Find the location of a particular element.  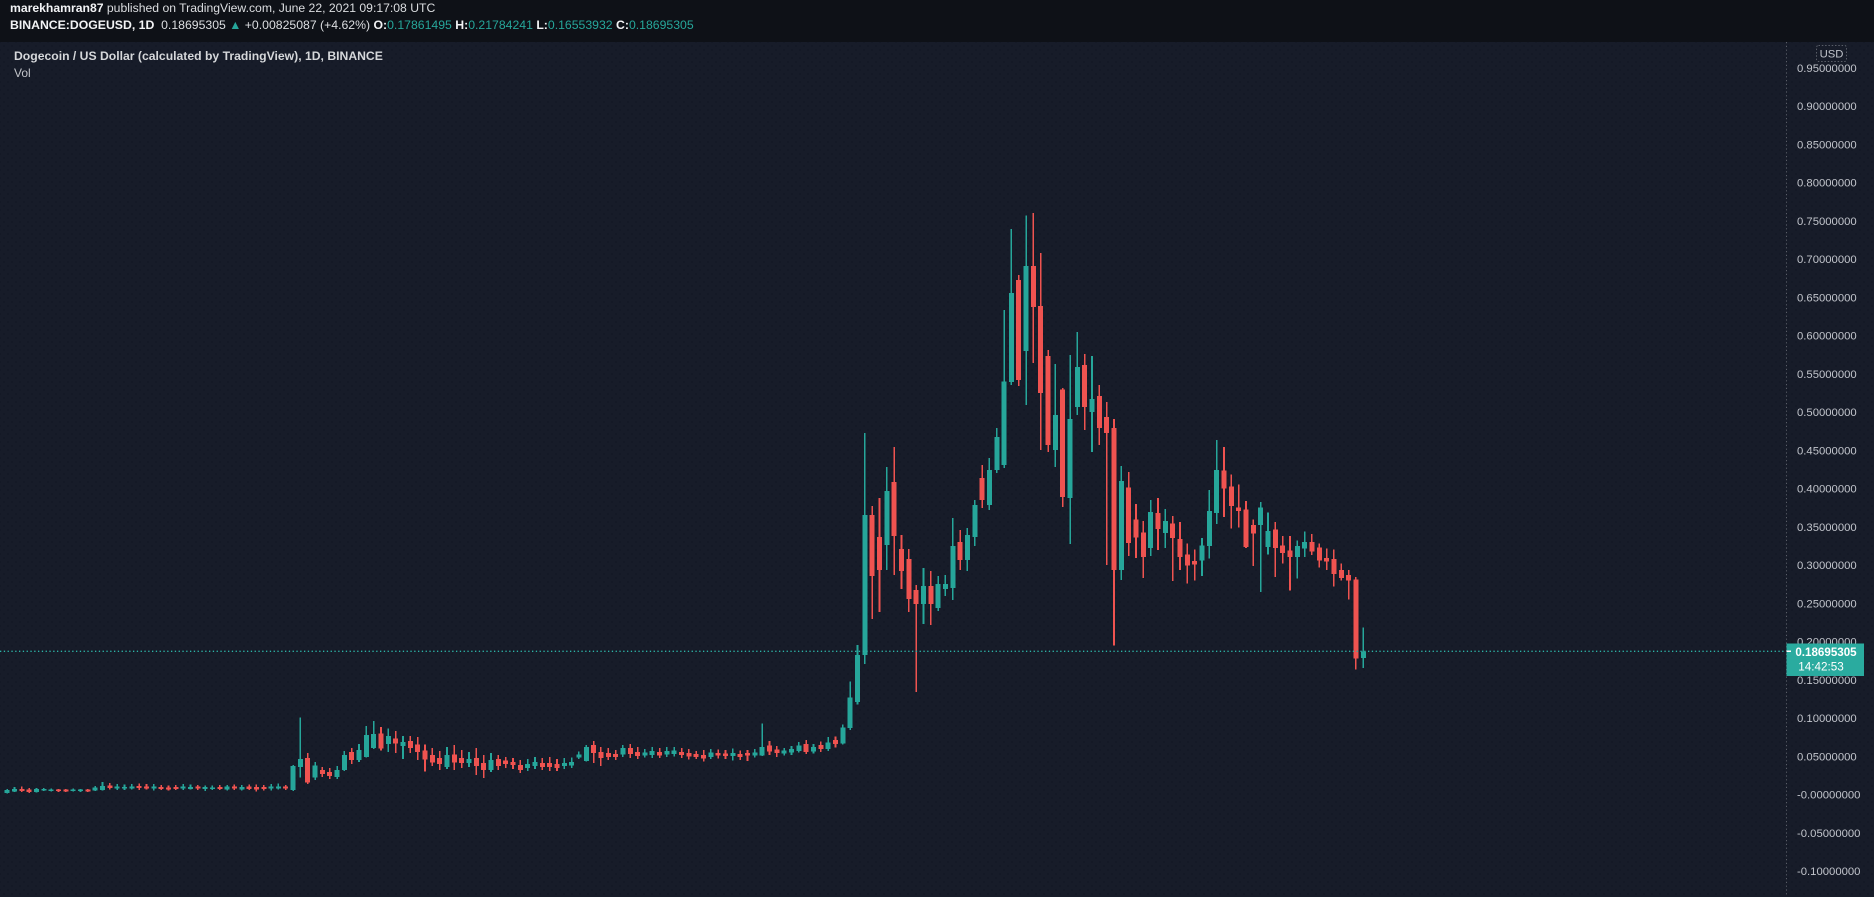

svg-text: 0.30000000 is located at coordinates (1827, 566).